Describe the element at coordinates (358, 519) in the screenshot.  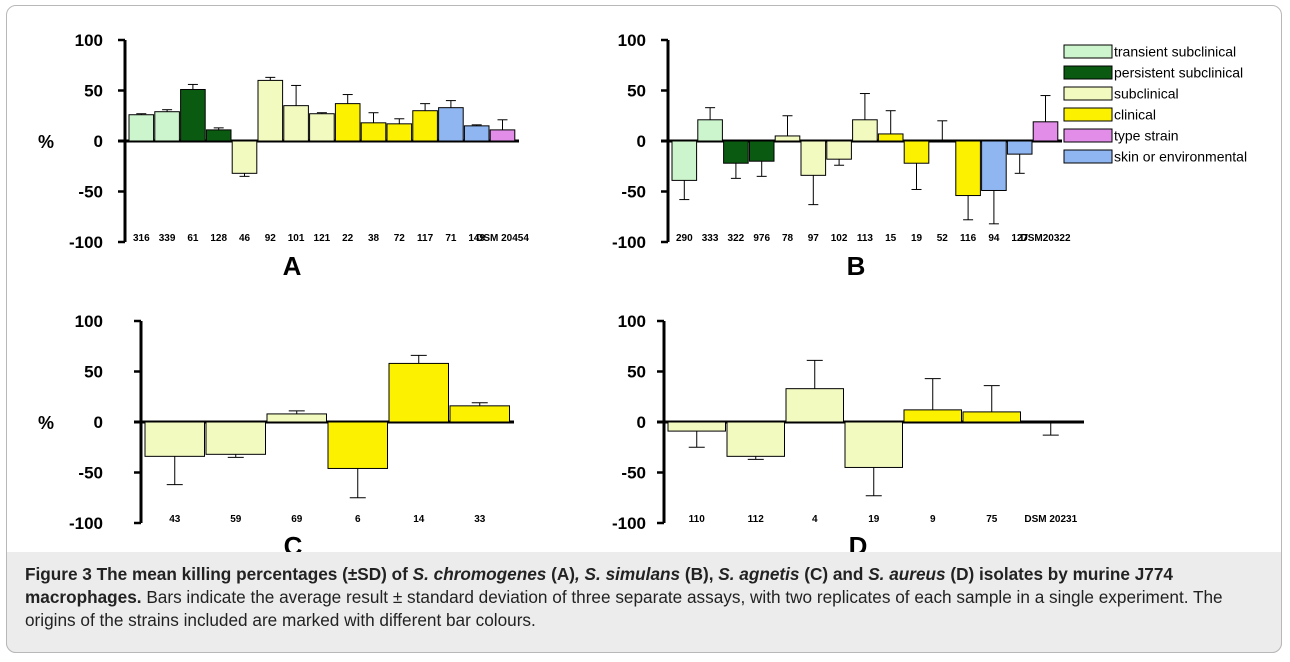
I see `category-label: 6` at that location.